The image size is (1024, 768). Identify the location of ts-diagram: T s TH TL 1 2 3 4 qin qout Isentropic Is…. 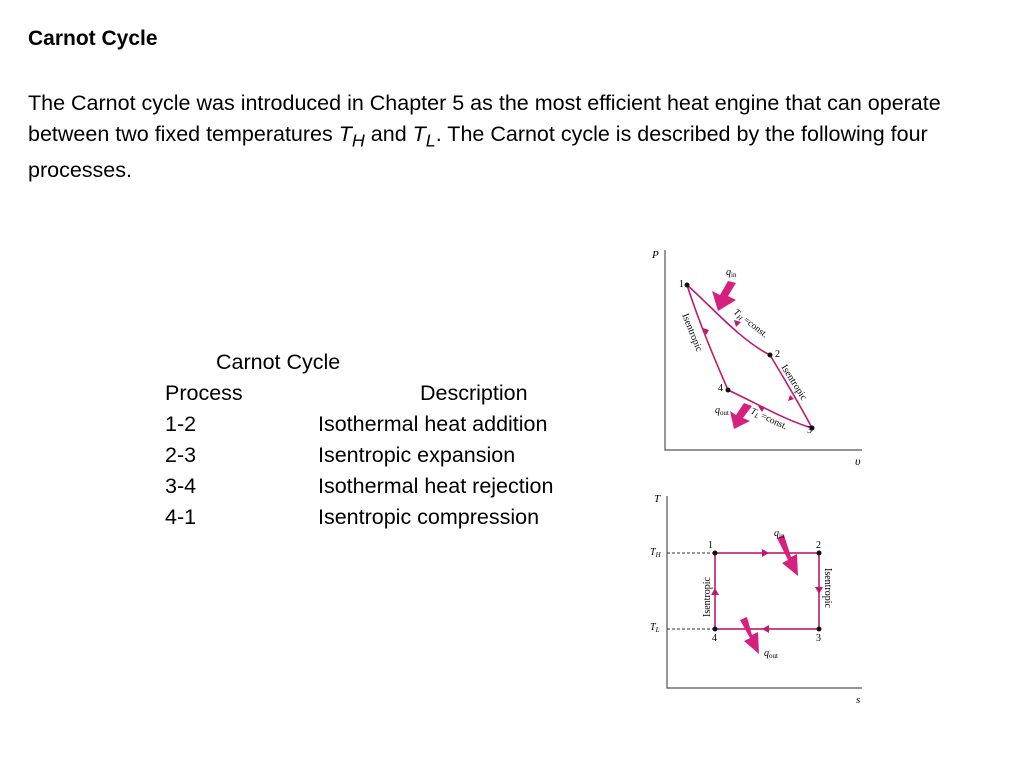
(756, 599).